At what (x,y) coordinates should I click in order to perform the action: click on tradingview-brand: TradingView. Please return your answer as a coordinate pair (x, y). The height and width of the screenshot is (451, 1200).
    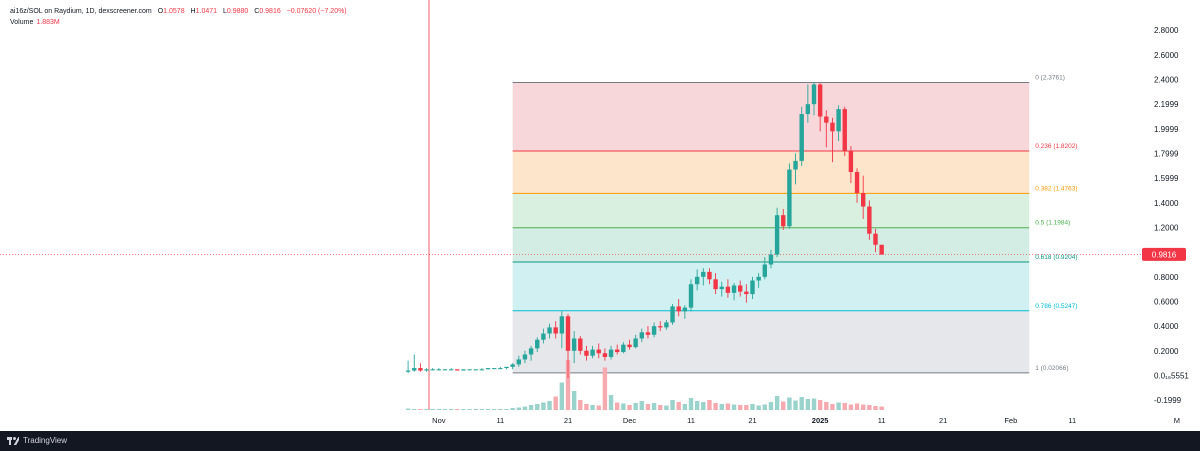
    Looking at the image, I should click on (45, 440).